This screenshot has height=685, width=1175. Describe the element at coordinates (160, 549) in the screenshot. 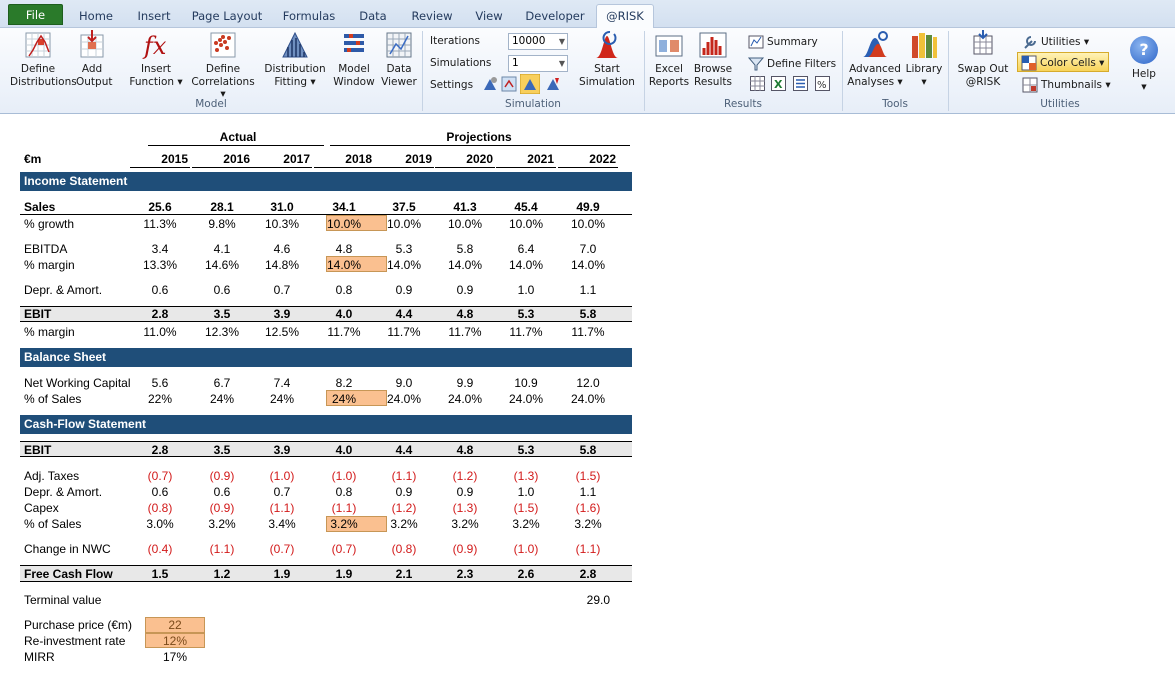

I see `cell-nwc-change-2015: (0.4)` at that location.